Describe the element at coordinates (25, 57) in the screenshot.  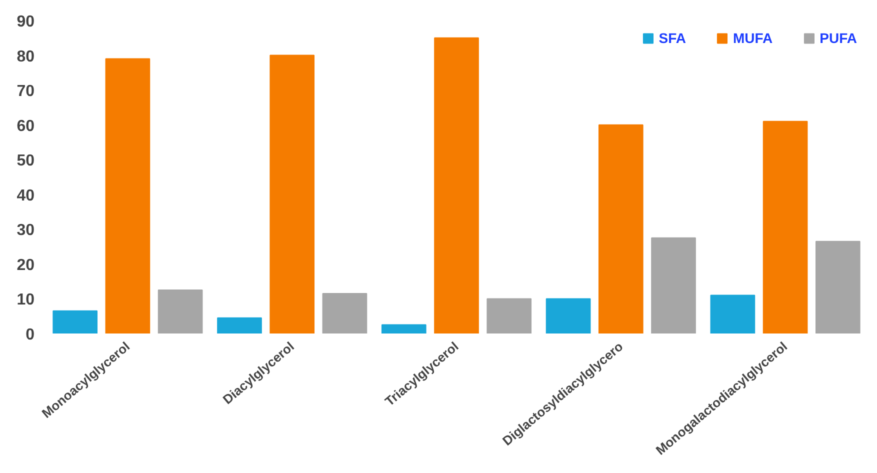
I see `y-tick-label: 80` at that location.